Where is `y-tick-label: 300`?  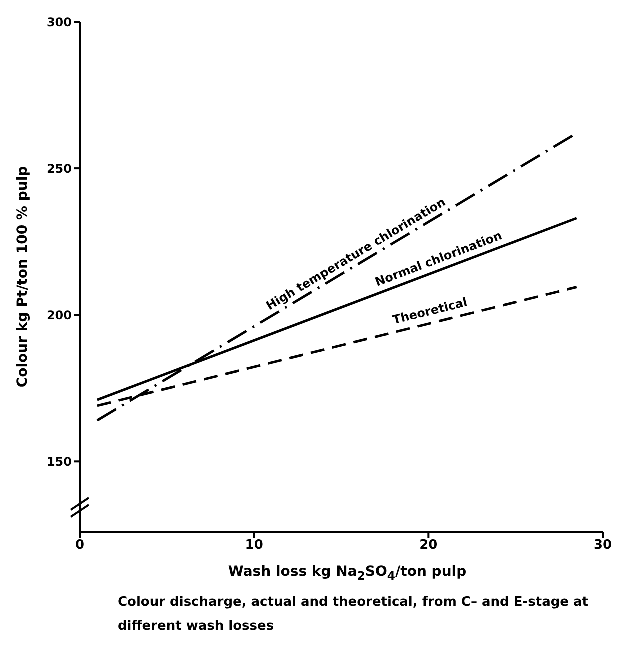
y-tick-label: 300 is located at coordinates (59, 22).